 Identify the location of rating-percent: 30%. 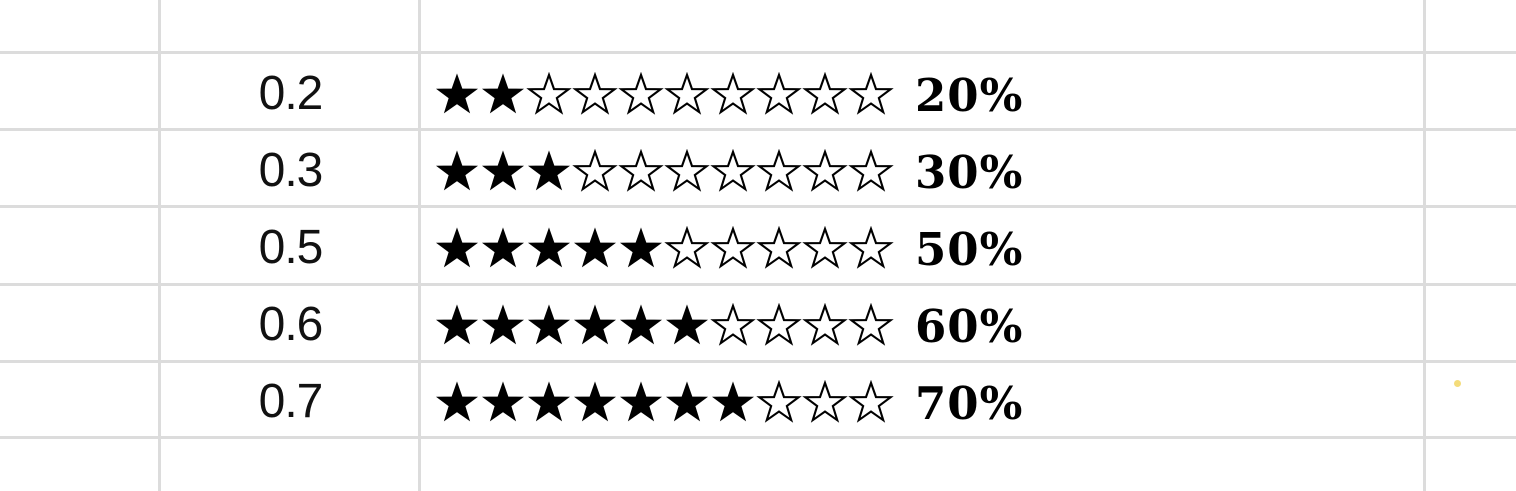
(969, 172).